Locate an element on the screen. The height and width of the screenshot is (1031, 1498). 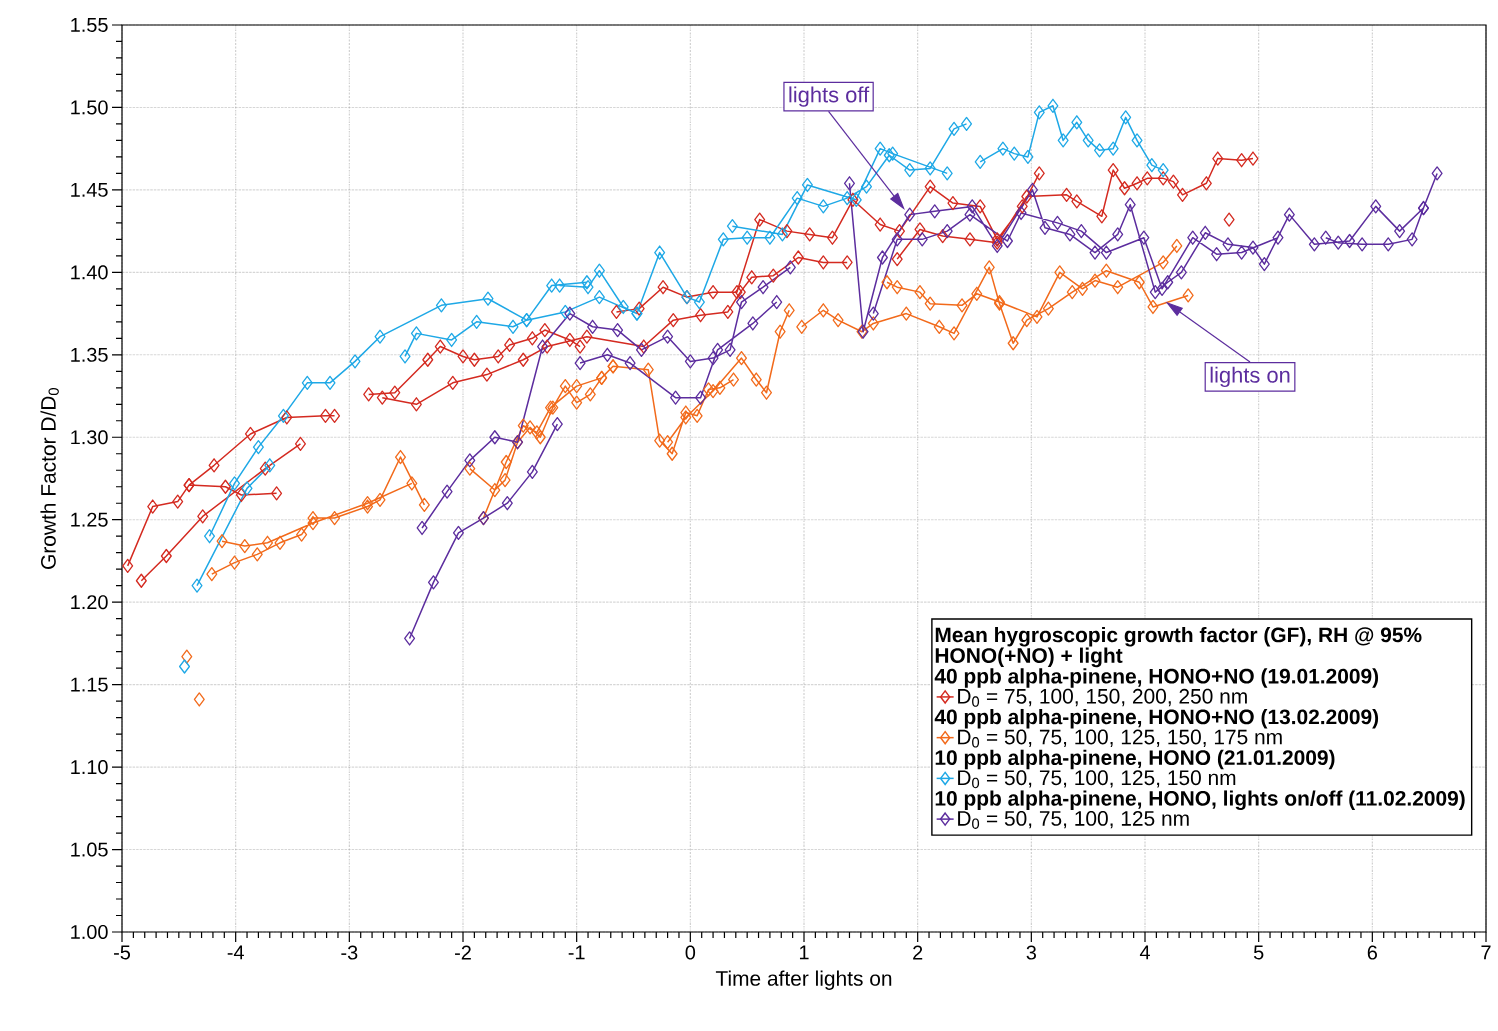
legend-title: Mean hygroscopic growth factor (GF), RH @ 95% is located at coordinates (1178, 636).